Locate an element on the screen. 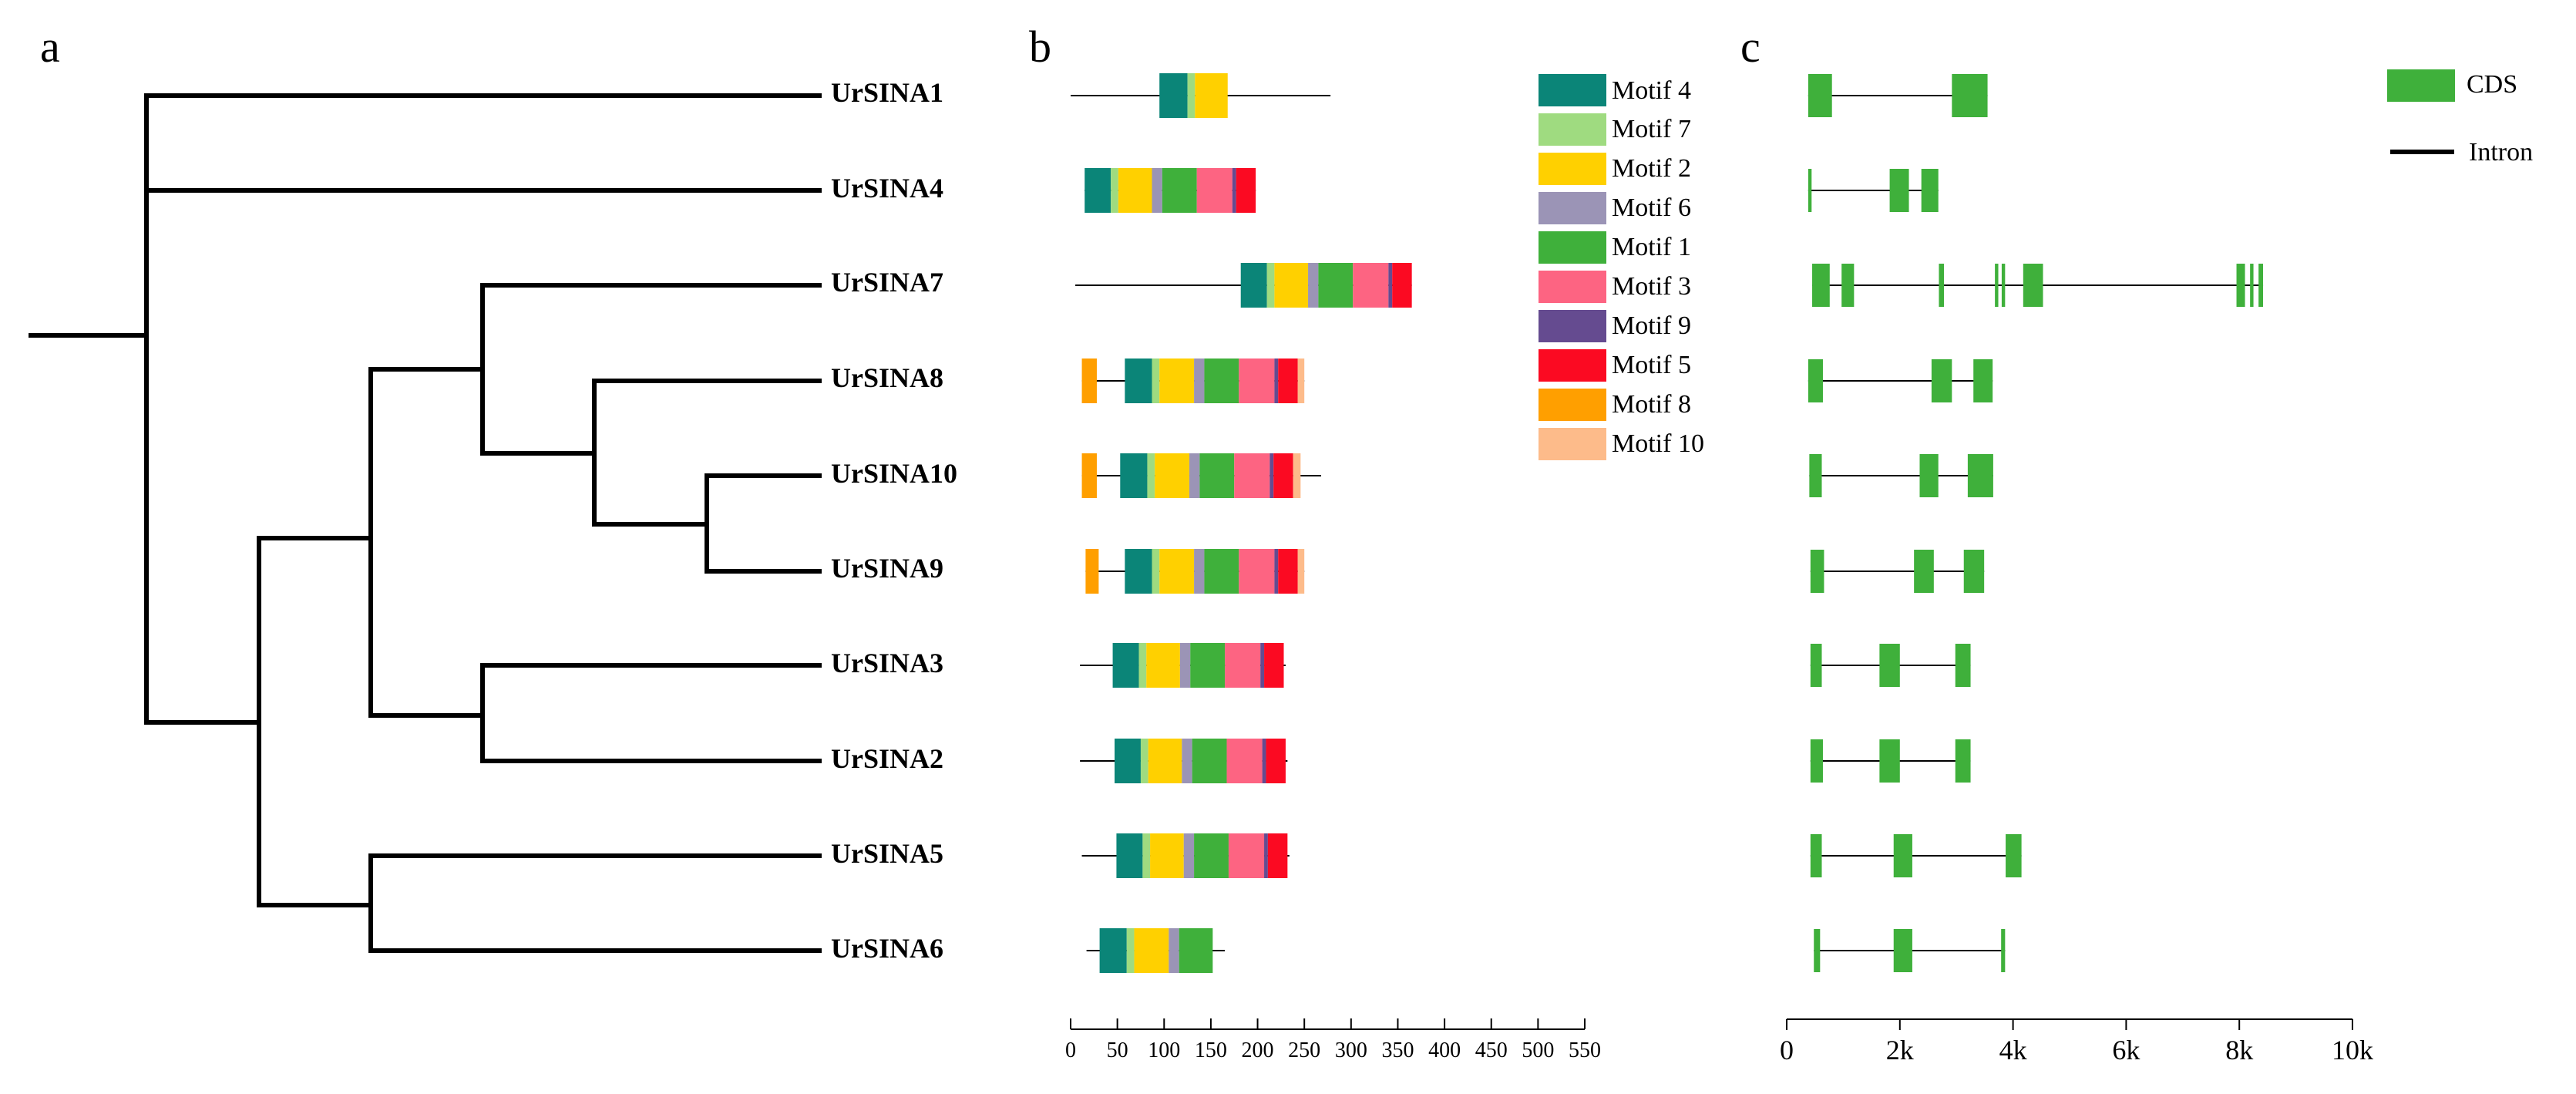 The width and height of the screenshot is (2576, 1094). gene-label: UrSINA8 is located at coordinates (887, 377).